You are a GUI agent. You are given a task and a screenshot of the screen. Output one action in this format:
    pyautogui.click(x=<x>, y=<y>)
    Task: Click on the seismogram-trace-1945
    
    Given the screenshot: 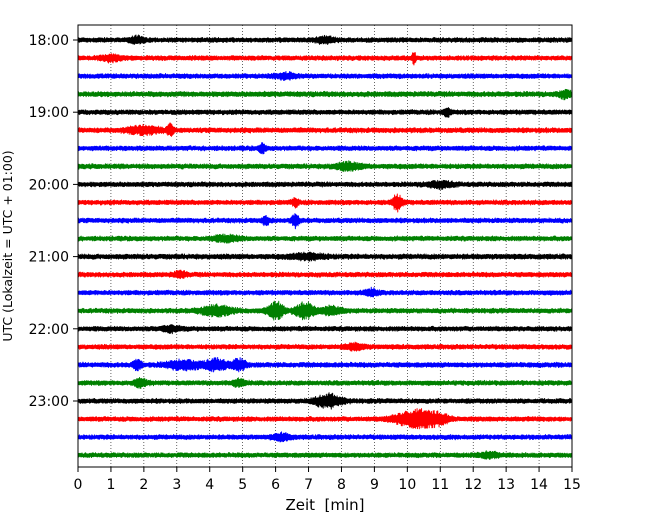 What is the action you would take?
    pyautogui.click(x=325, y=166)
    